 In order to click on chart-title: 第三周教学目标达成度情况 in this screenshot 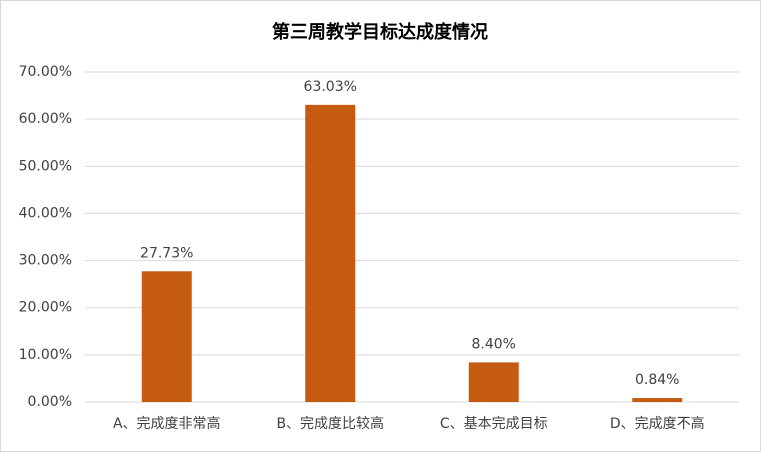, I will do `click(380, 32)`.